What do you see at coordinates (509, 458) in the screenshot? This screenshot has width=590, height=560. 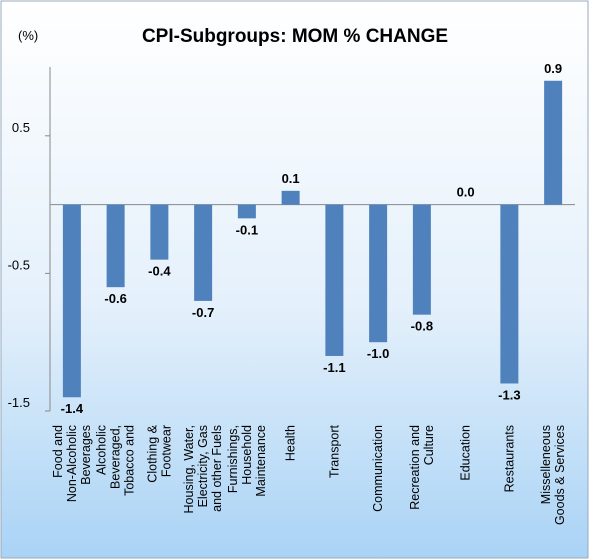 I see `x-tick-label: Restaurants` at bounding box center [509, 458].